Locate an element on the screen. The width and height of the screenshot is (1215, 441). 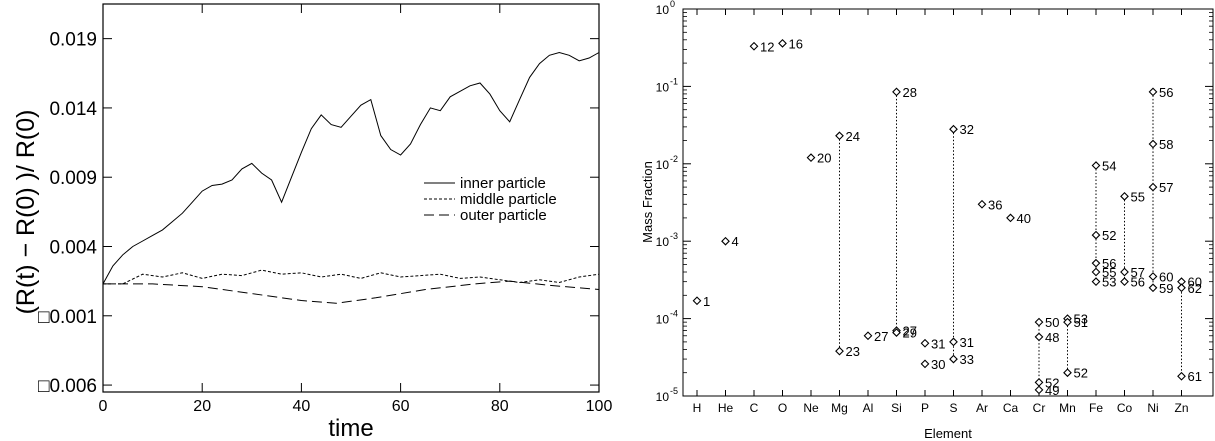
right-x-axis-label: Element is located at coordinates (948, 433).